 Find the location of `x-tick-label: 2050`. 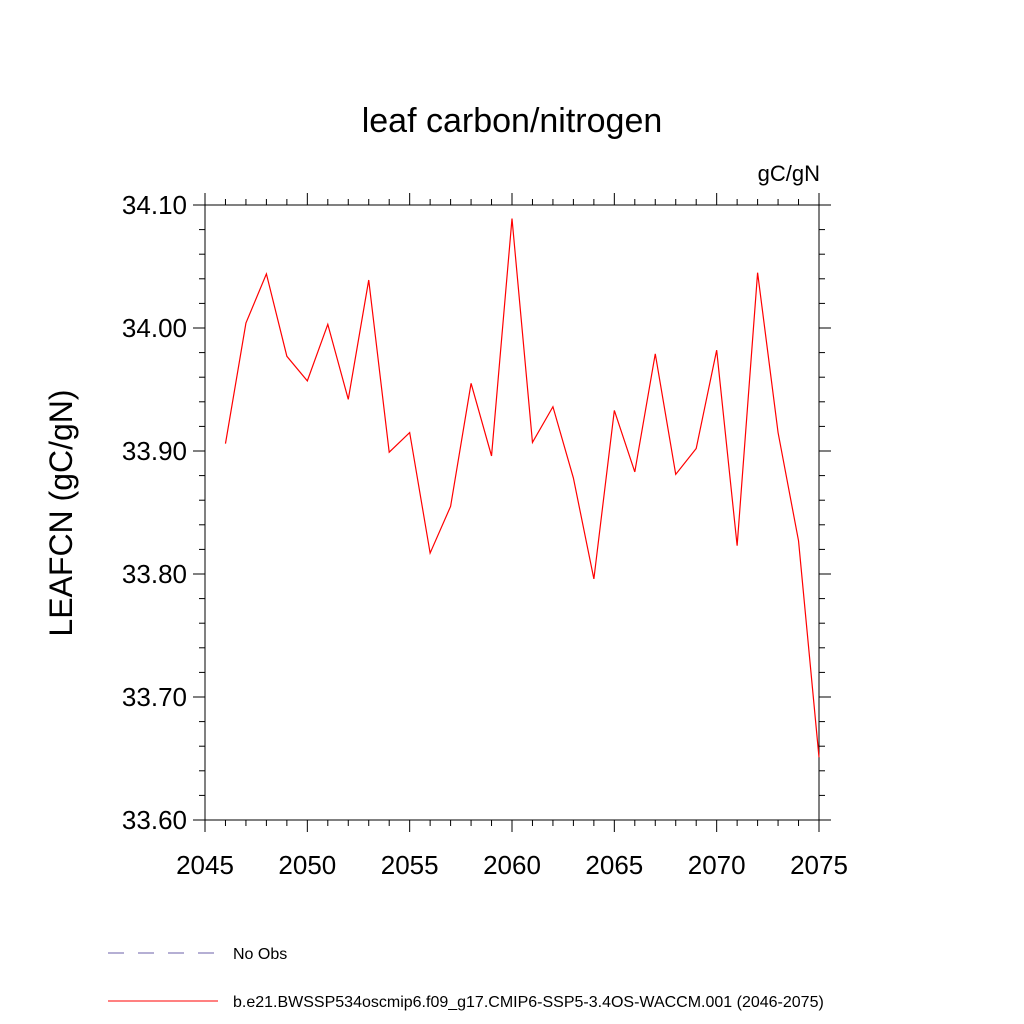

x-tick-label: 2050 is located at coordinates (307, 865).